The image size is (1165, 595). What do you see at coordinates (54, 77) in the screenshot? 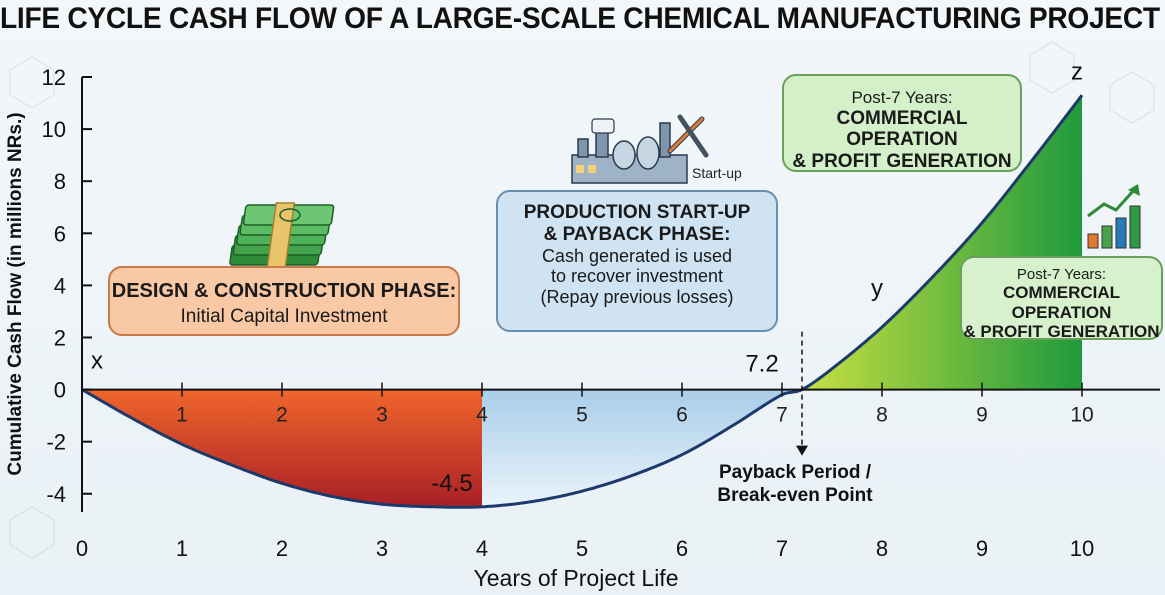
I see `y-tick-label: 12` at bounding box center [54, 77].